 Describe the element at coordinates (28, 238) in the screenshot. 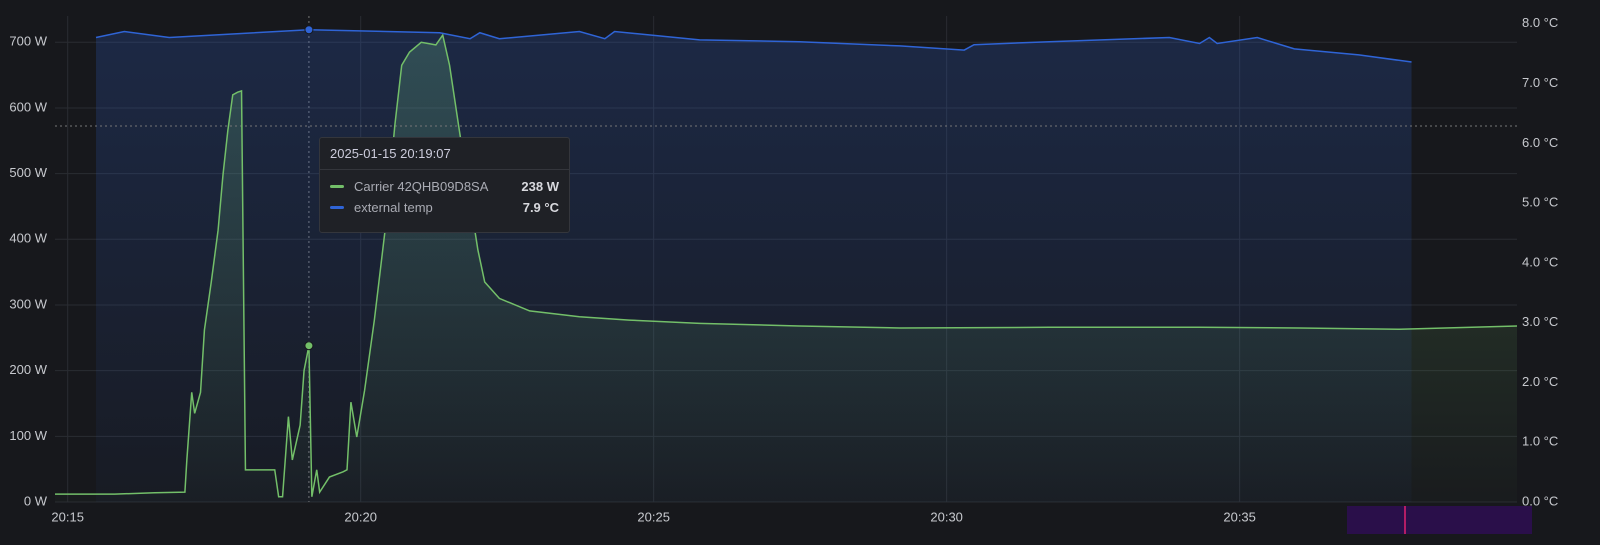

I see `y-tick-label: 400 W` at that location.